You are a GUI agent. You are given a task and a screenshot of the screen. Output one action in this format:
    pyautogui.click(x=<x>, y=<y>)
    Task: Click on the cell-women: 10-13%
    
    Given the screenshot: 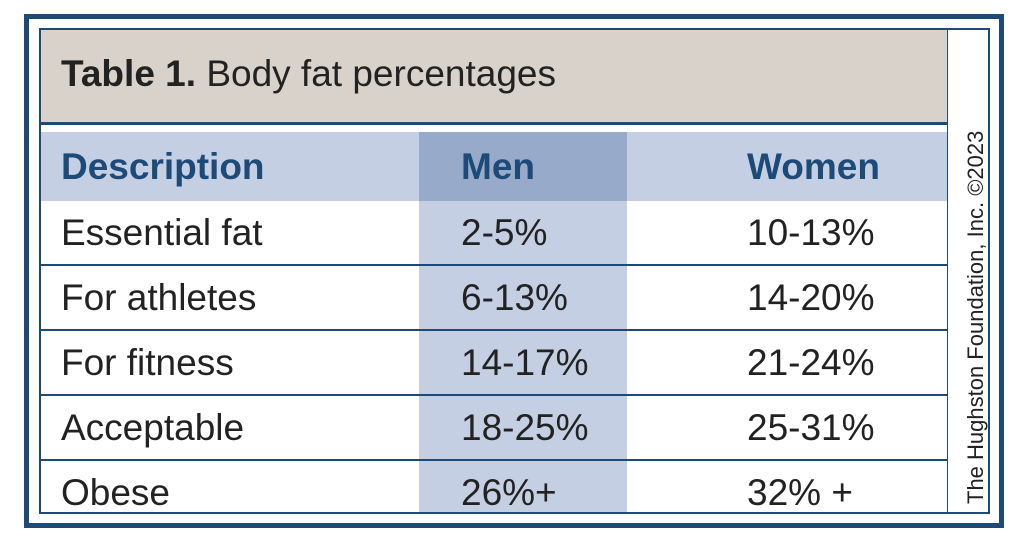 What is the action you would take?
    pyautogui.click(x=787, y=233)
    